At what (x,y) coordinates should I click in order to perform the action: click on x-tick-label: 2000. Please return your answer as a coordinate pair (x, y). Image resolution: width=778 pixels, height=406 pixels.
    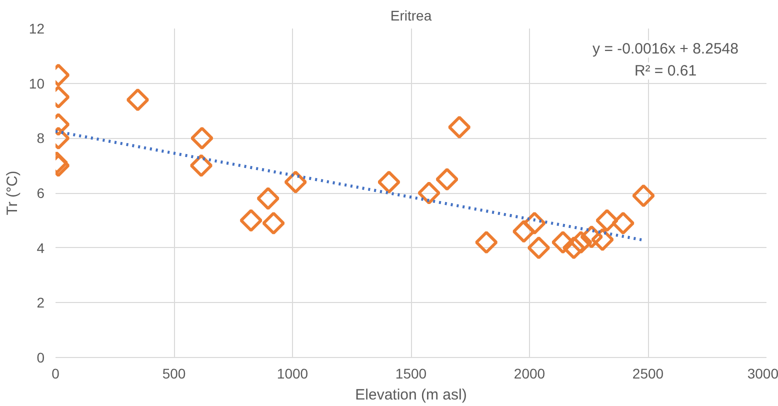
    Looking at the image, I should click on (530, 374).